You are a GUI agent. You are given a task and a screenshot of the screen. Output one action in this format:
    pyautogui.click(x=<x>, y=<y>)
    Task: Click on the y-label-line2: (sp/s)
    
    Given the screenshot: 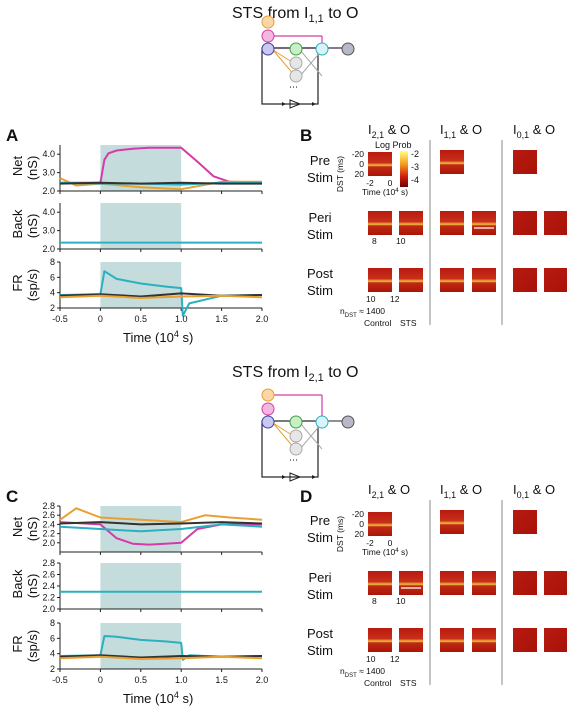 What is the action you would take?
    pyautogui.click(x=32, y=646)
    